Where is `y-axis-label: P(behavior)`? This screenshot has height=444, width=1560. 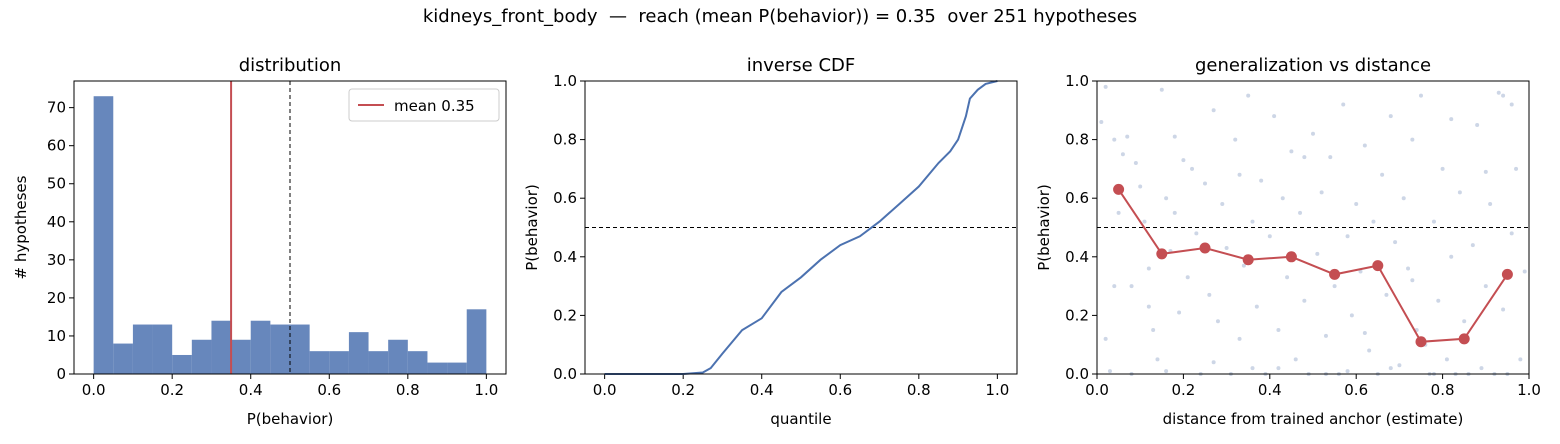 y-axis-label: P(behavior) is located at coordinates (532, 227).